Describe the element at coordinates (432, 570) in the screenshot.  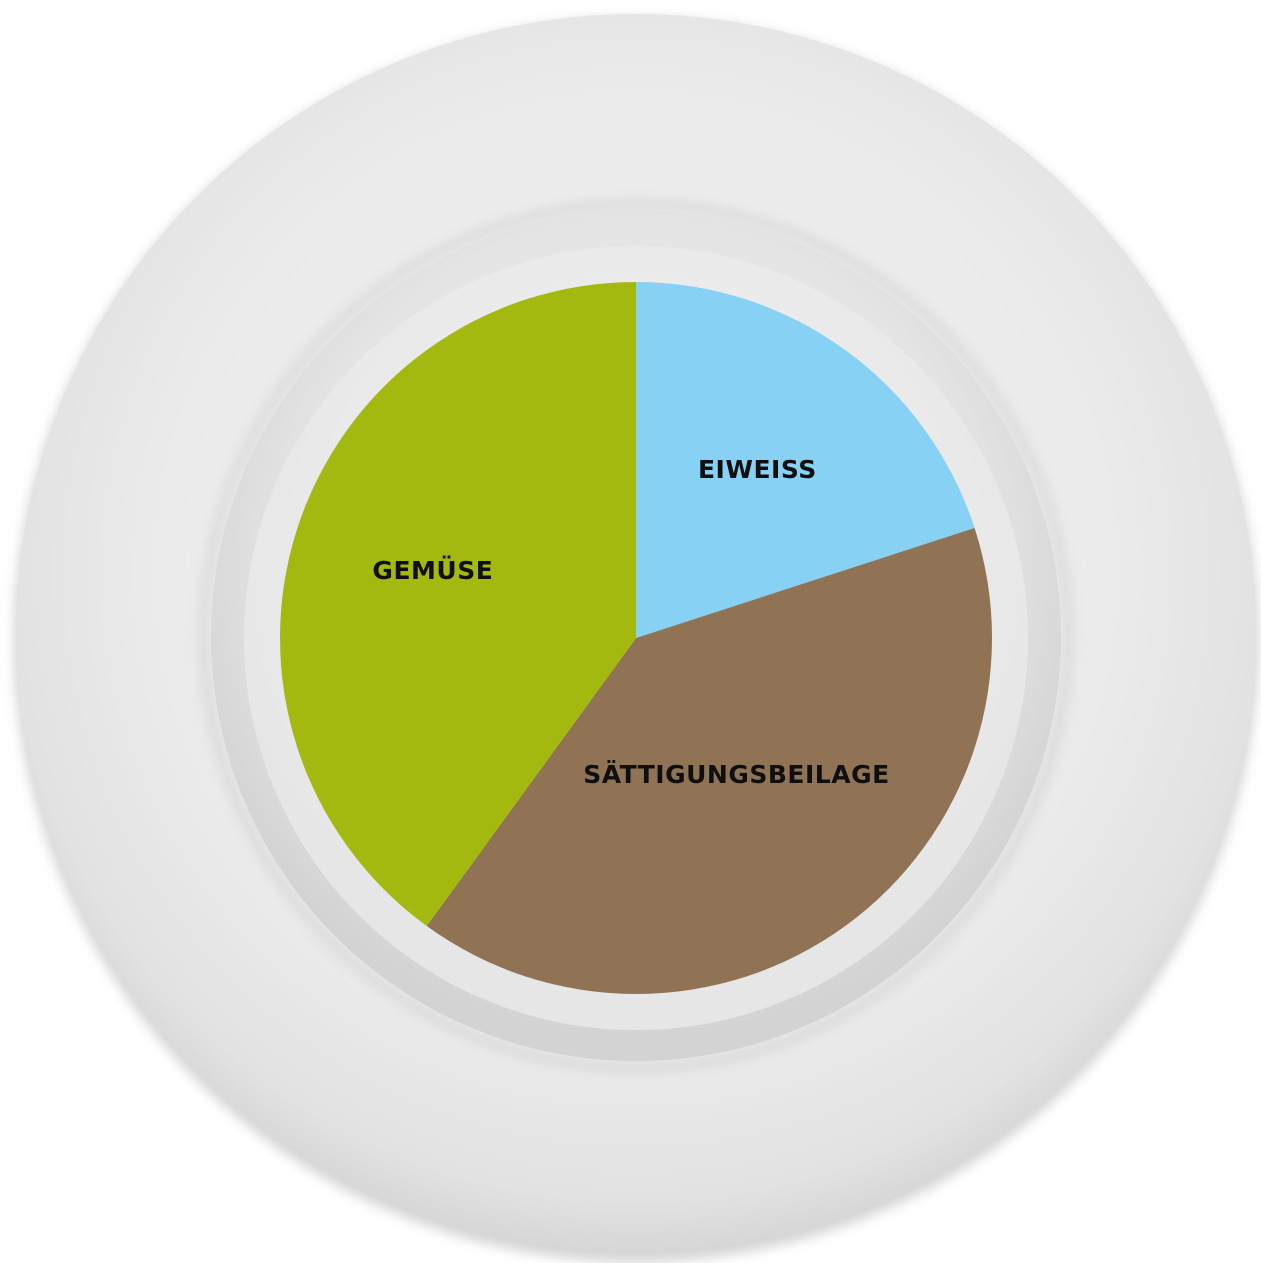
I see `slice-label: GEMÜSE` at that location.